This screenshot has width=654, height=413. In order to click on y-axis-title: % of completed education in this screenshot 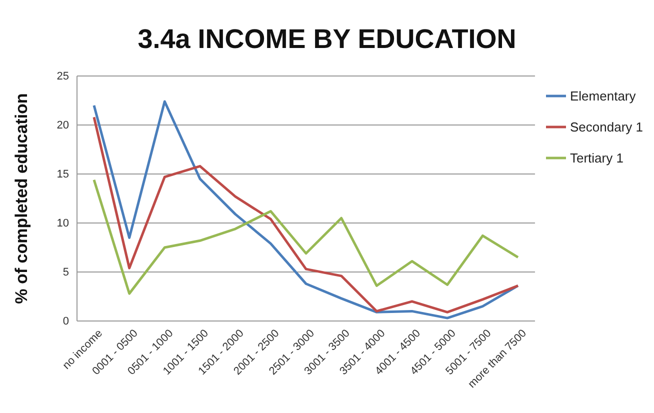, I will do `click(21, 198)`.